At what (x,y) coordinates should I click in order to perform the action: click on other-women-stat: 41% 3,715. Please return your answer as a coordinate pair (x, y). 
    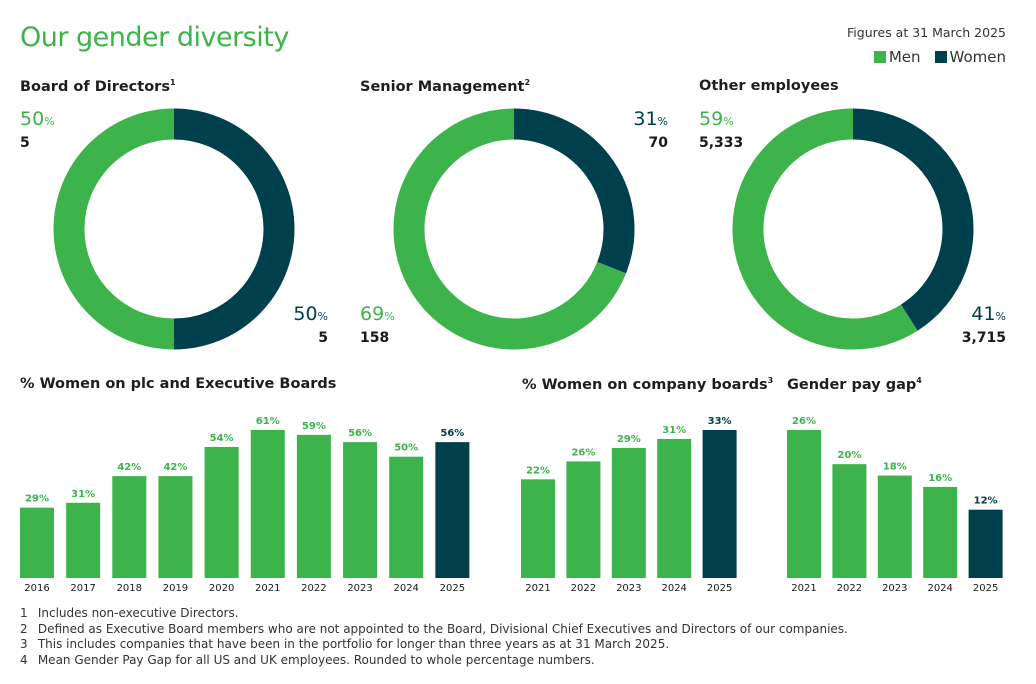
    Looking at the image, I should click on (968, 325).